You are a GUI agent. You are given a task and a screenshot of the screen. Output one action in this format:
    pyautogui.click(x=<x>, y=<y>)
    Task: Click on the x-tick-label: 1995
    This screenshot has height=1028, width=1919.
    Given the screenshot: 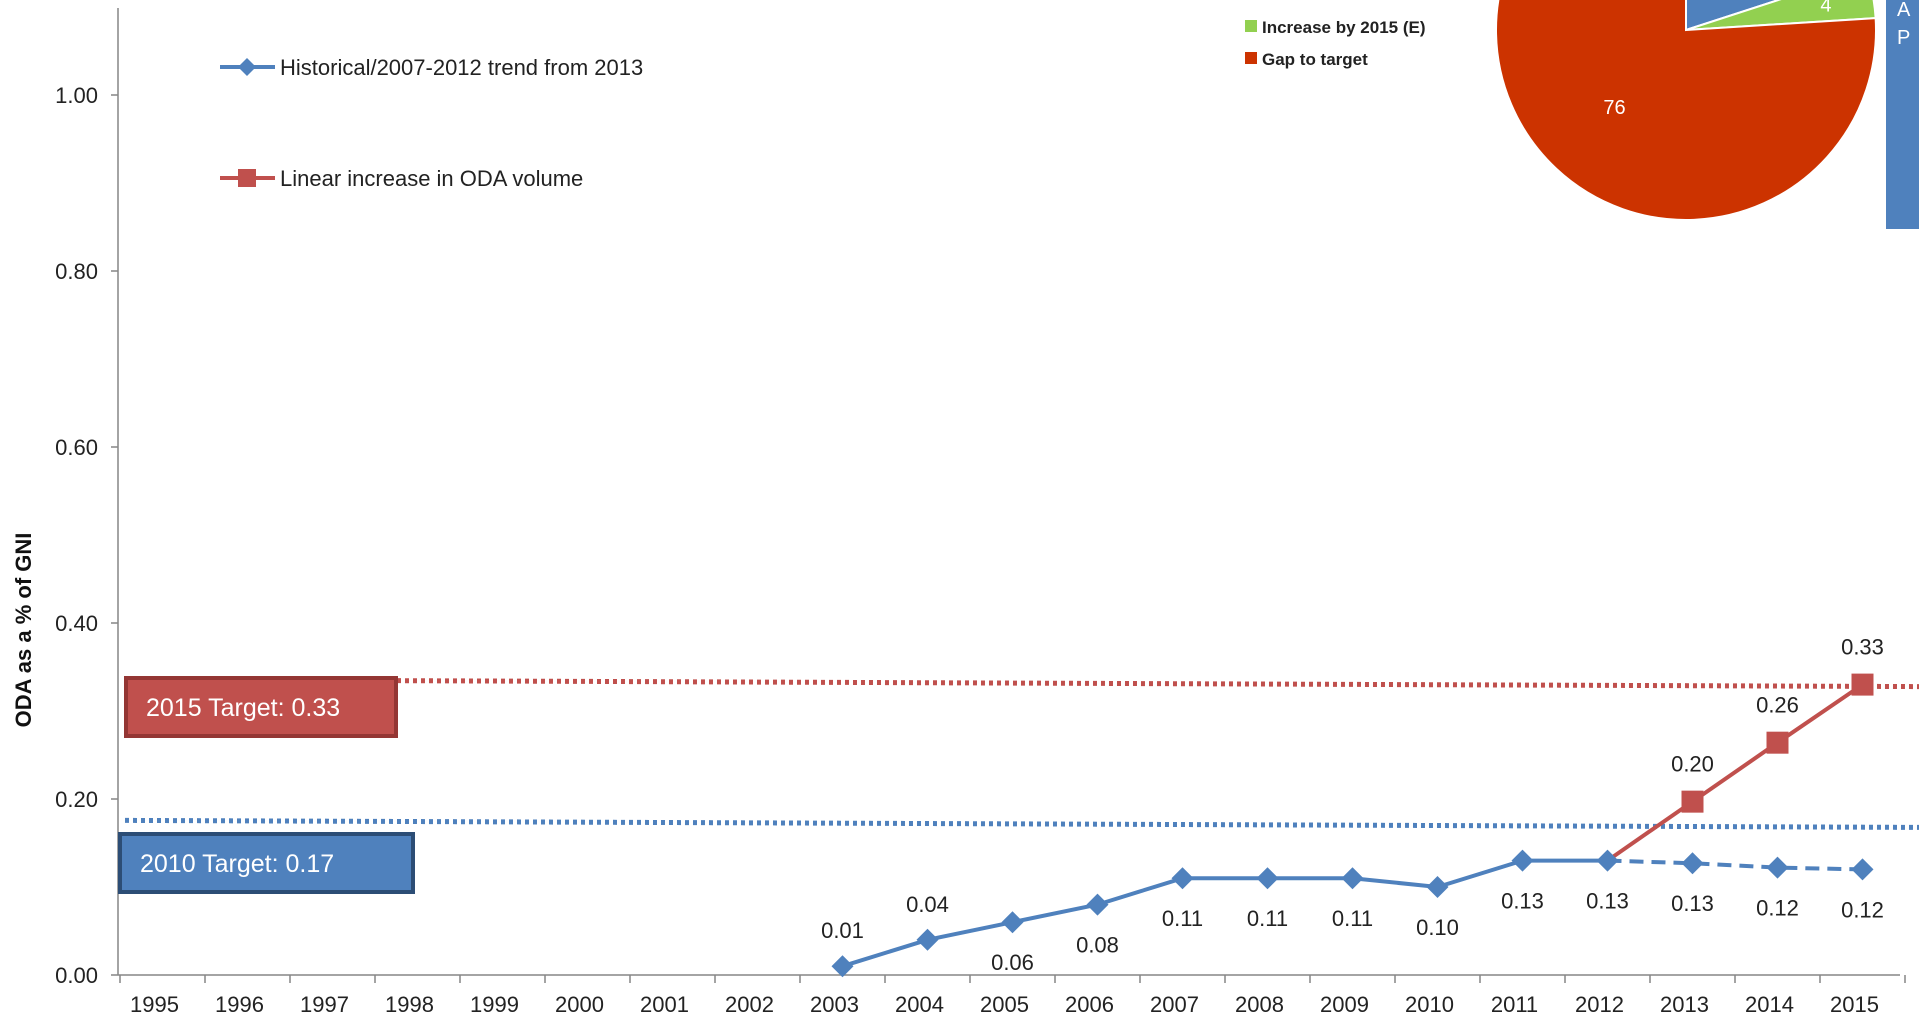 What is the action you would take?
    pyautogui.click(x=154, y=1004)
    